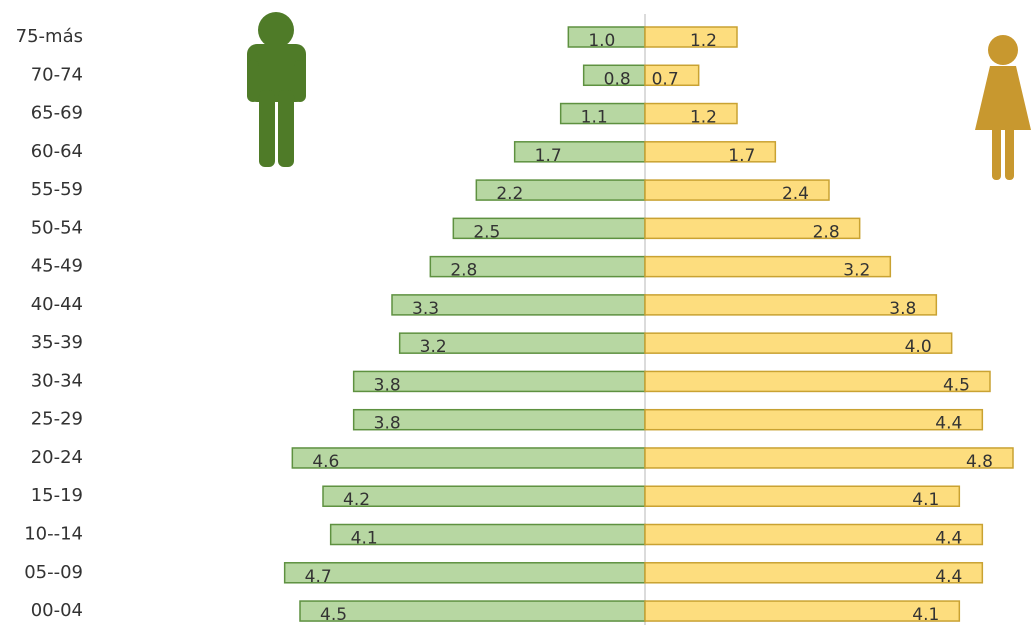 The width and height of the screenshot is (1031, 625). I want to click on value-label: 4.6, so click(325, 462).